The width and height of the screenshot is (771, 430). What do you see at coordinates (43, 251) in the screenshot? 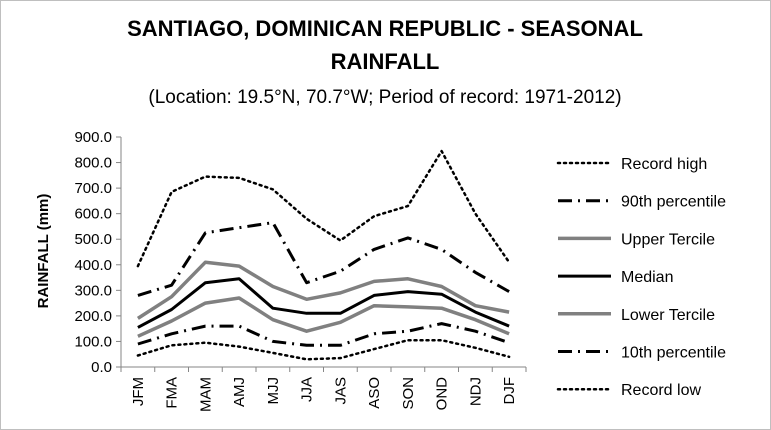
I see `y-axis-label: RAINFALL (mm)` at bounding box center [43, 251].